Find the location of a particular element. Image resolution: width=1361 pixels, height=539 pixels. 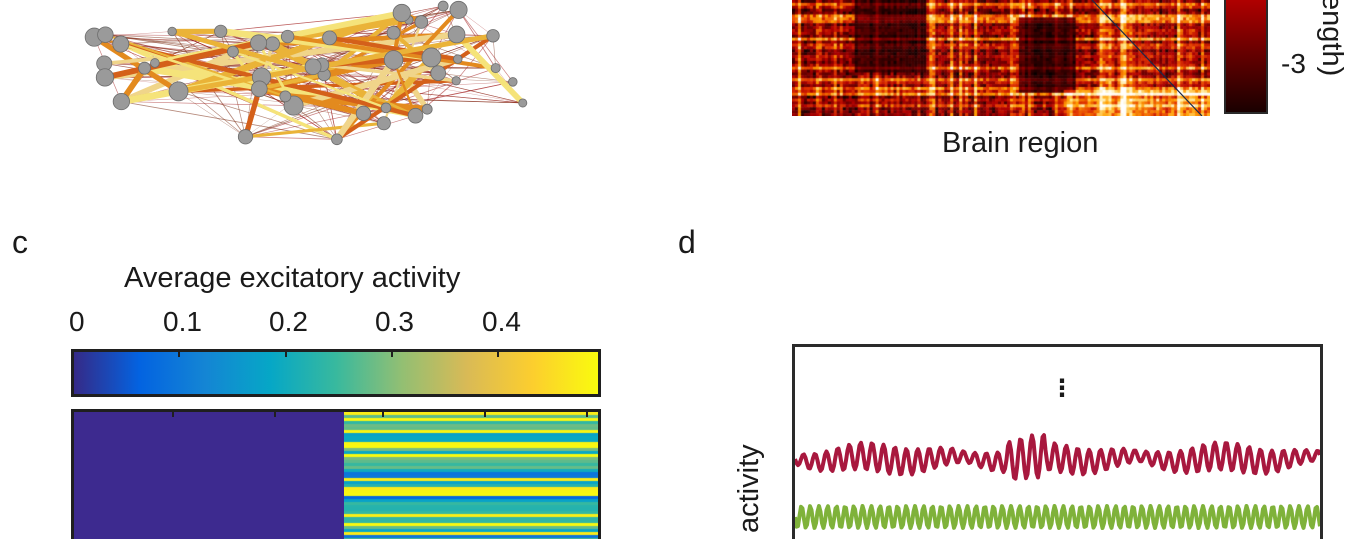

heatmap-silent-block is located at coordinates (209, 475).